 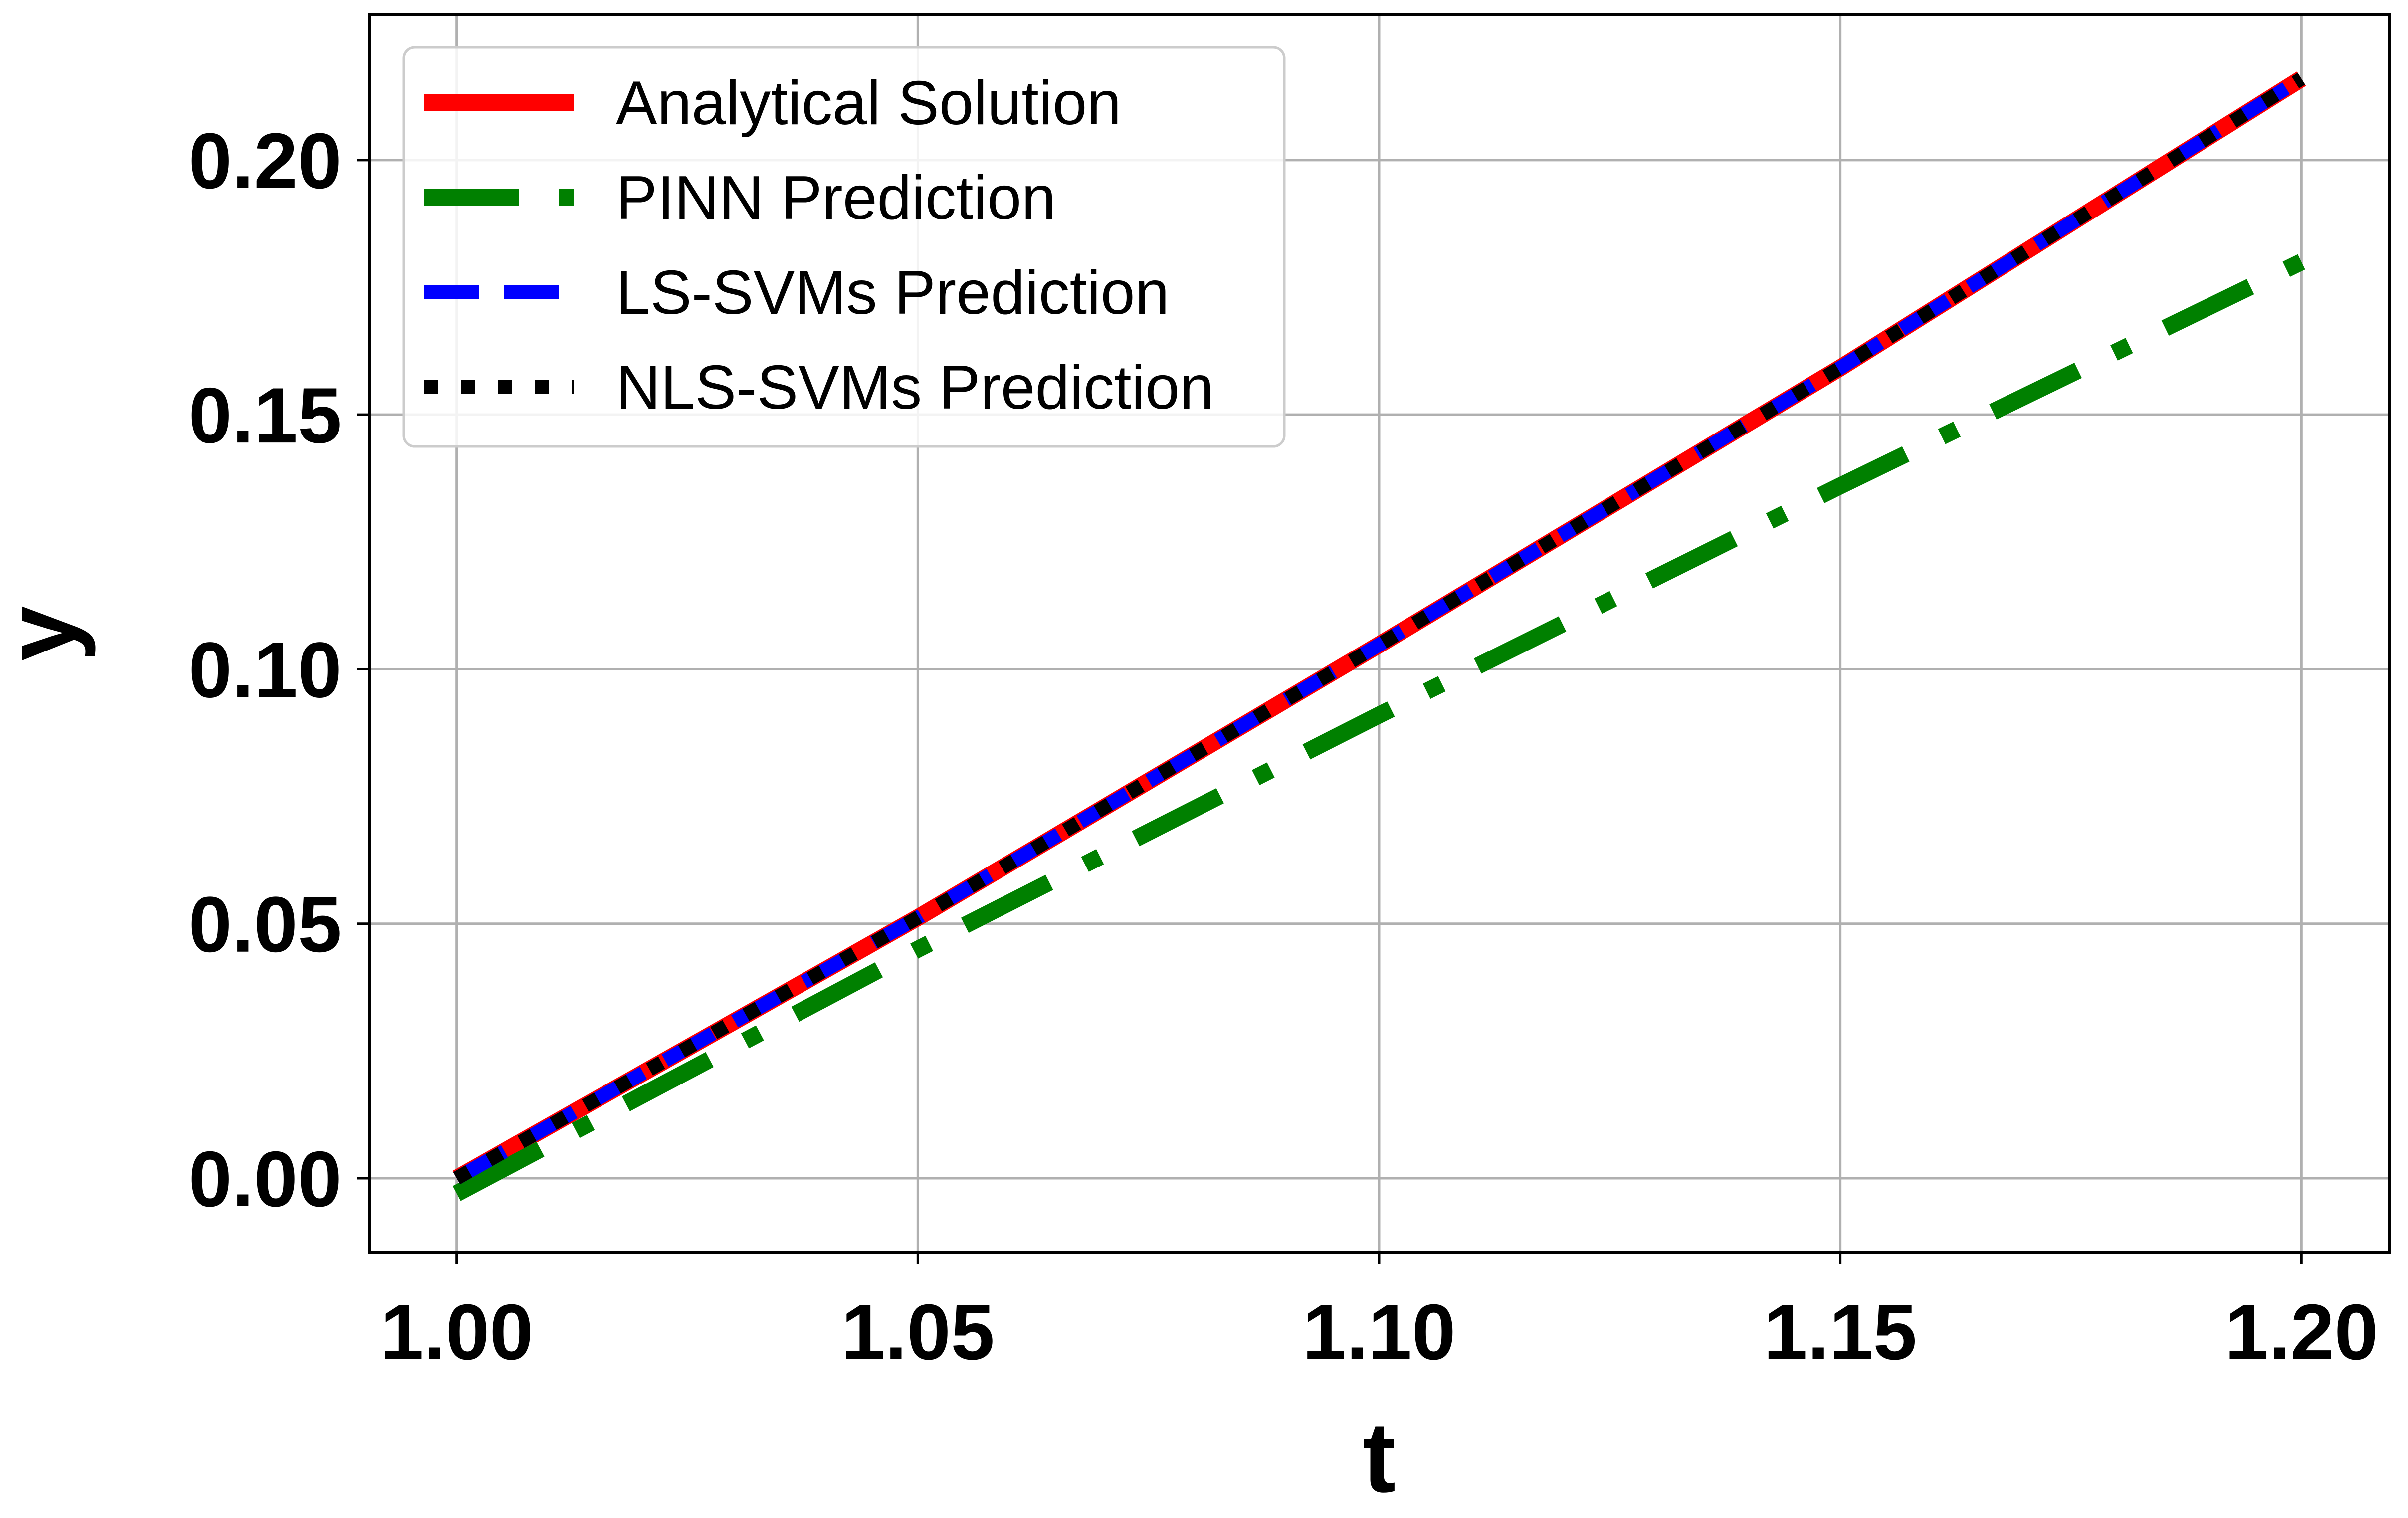 I want to click on y-tick-label: 0.05, so click(x=265, y=925).